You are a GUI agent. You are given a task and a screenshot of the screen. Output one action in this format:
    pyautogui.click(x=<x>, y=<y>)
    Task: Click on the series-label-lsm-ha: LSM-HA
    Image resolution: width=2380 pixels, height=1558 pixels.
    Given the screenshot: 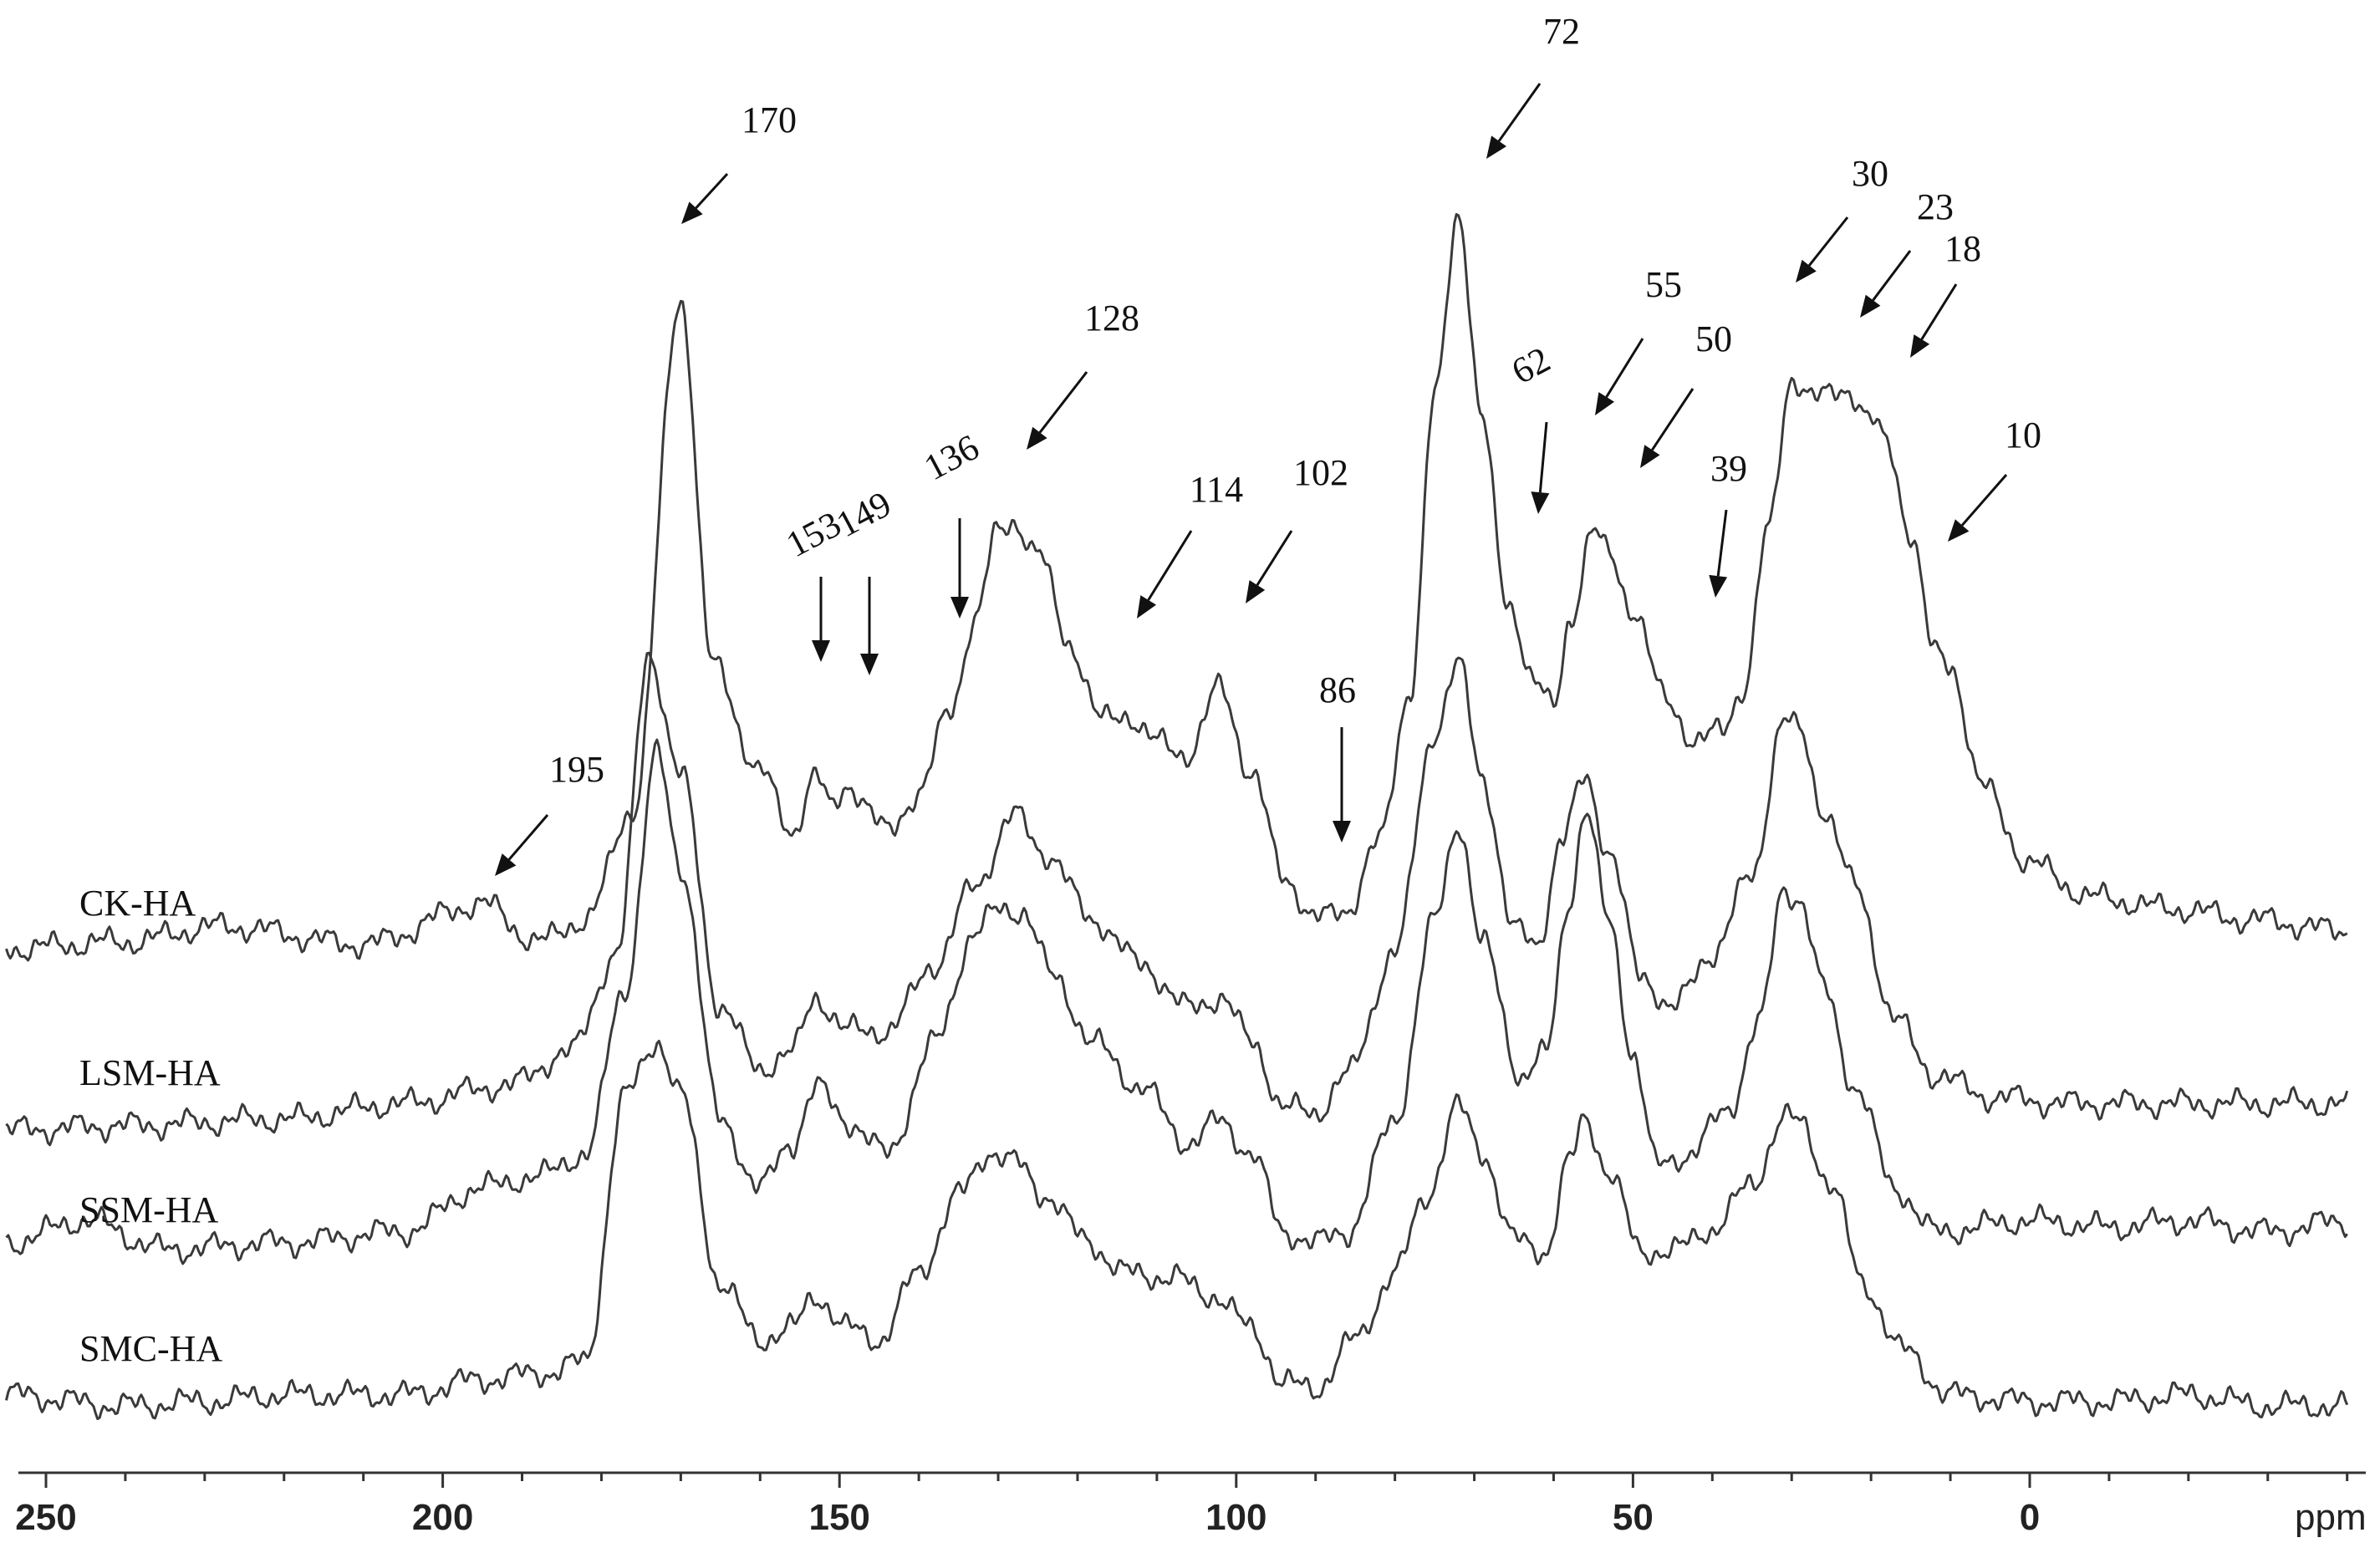 What is the action you would take?
    pyautogui.click(x=150, y=1072)
    